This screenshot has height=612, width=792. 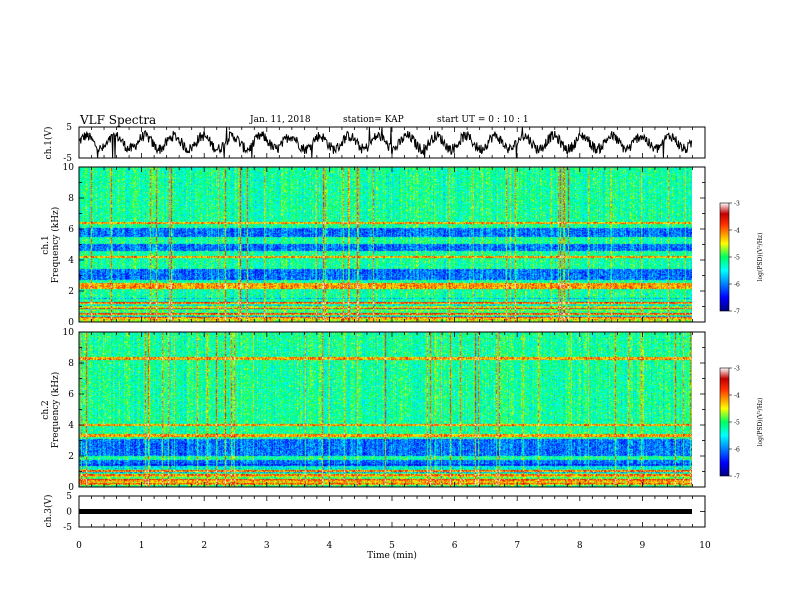 I want to click on ch1-spectrogram-ylabel-freq: Frequency (kHz), so click(x=55, y=245).